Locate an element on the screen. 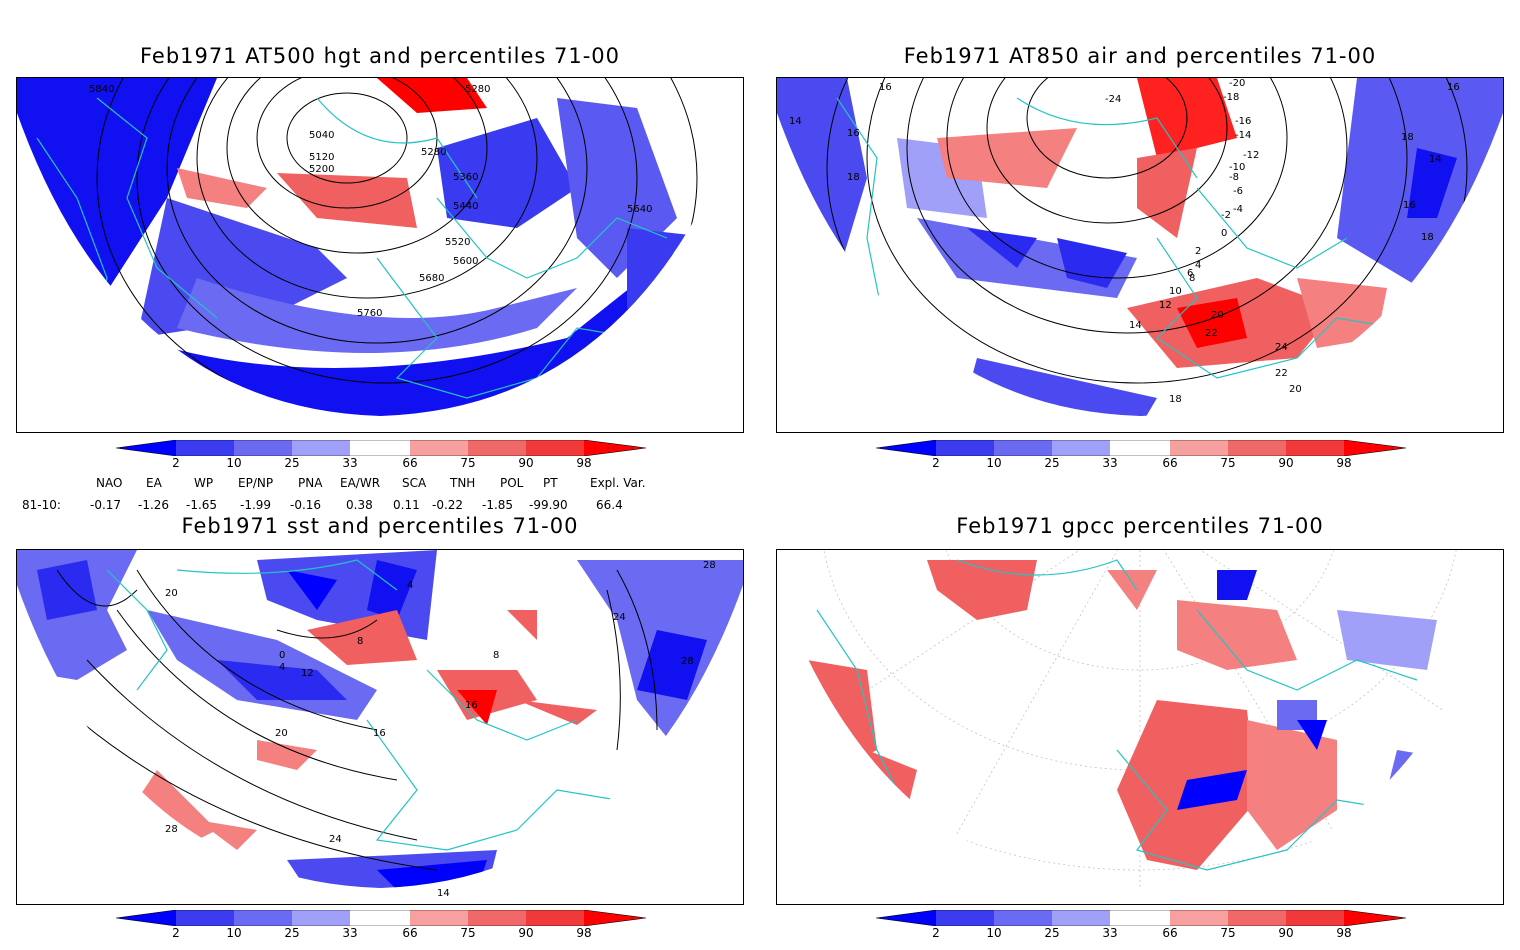  svg-text: 18 is located at coordinates (1175, 399).